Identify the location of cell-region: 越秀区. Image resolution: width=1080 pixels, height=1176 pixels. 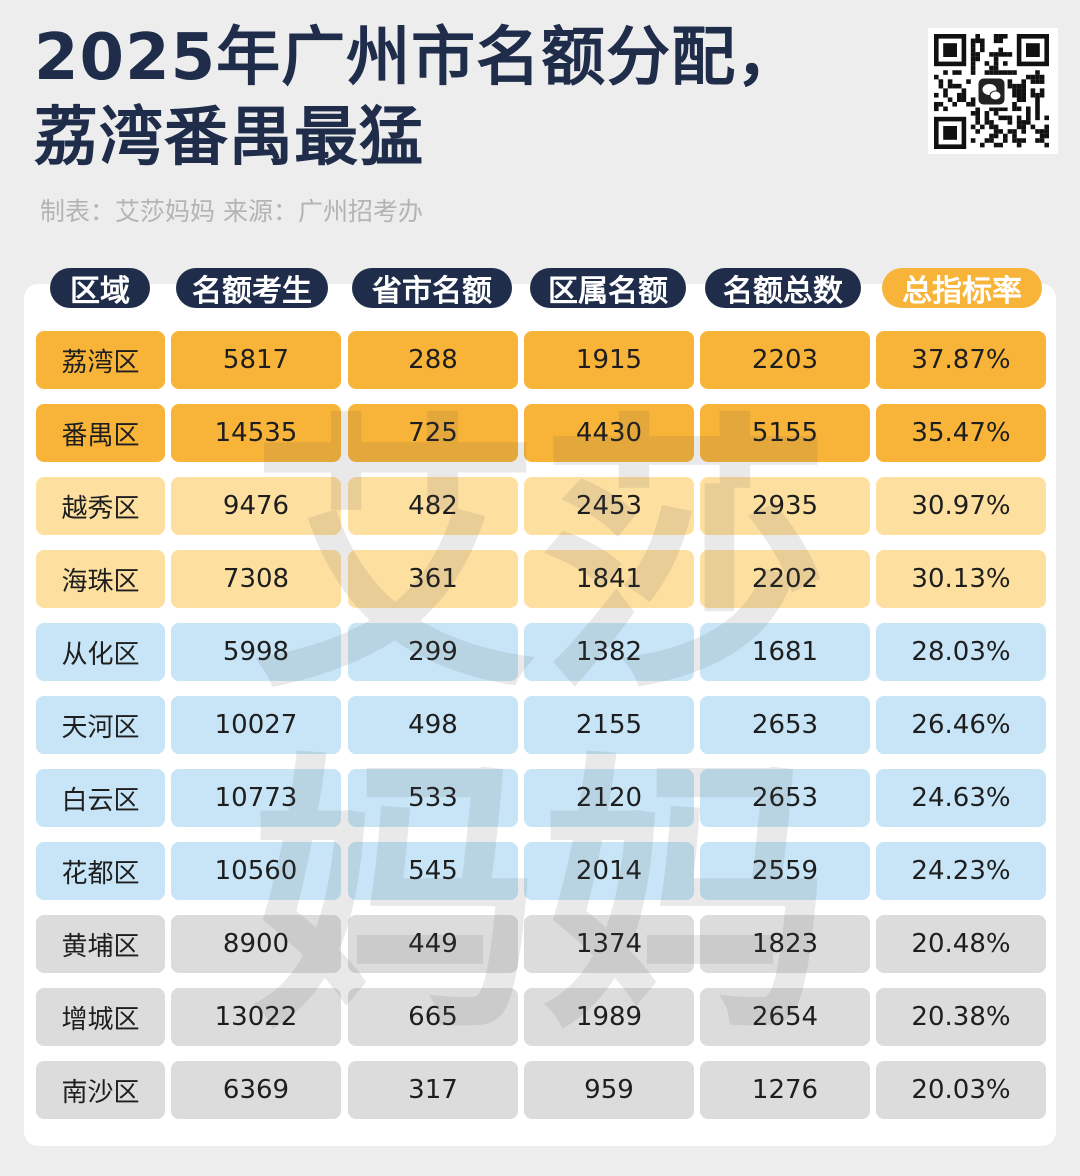
(100, 506).